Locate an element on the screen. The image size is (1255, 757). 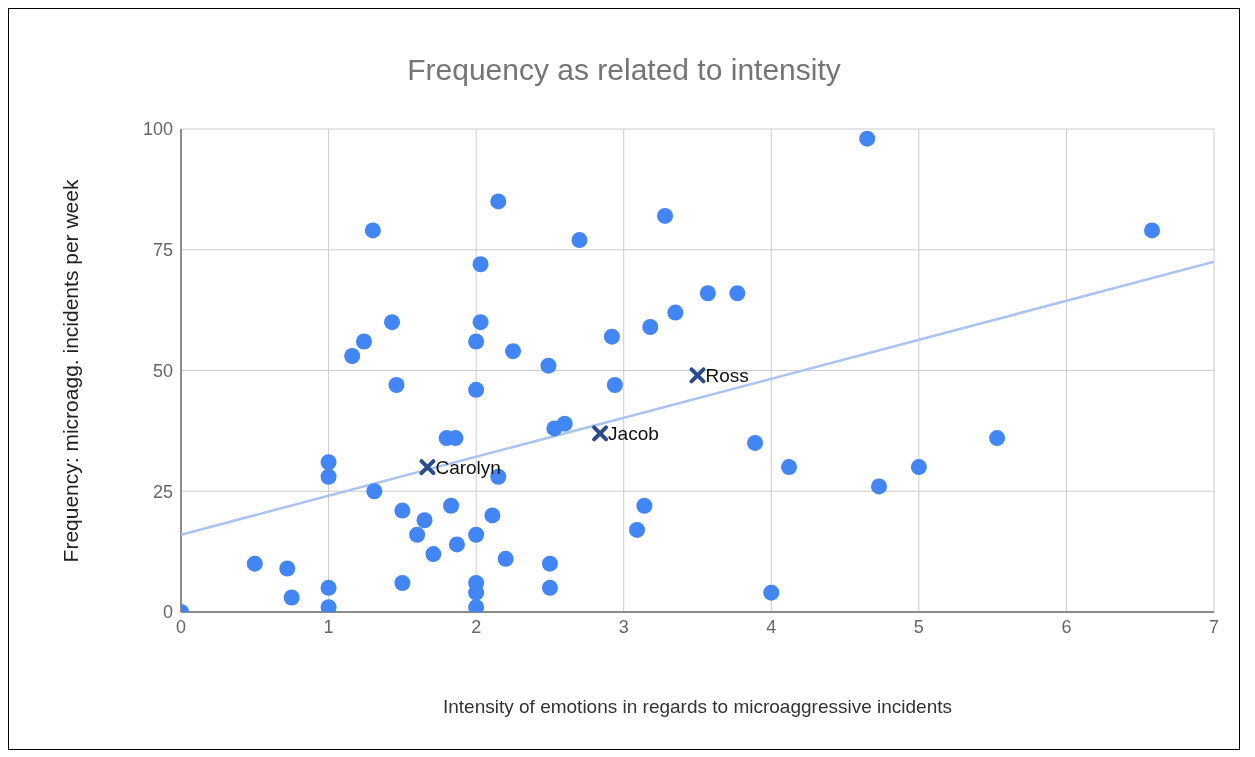
y-tick-label: 75 is located at coordinates (162, 250).